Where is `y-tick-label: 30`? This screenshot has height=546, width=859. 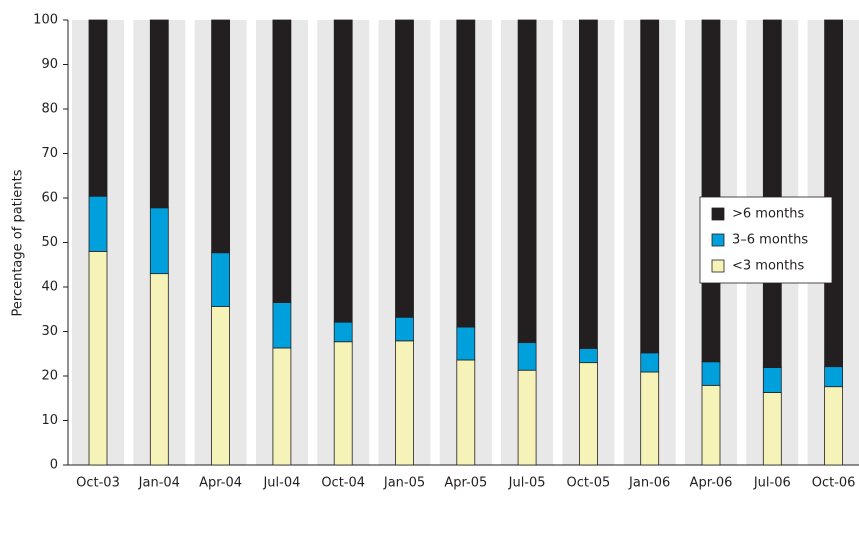 y-tick-label: 30 is located at coordinates (49, 331).